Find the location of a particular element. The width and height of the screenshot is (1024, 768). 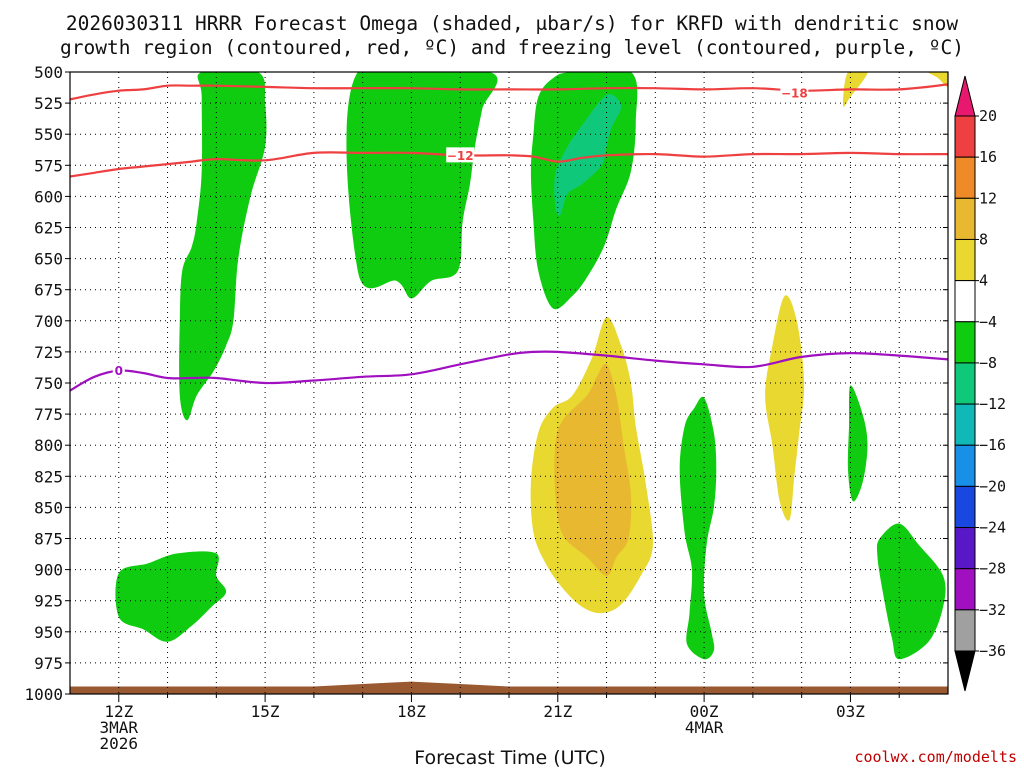

contour-label: −18 is located at coordinates (794, 94).